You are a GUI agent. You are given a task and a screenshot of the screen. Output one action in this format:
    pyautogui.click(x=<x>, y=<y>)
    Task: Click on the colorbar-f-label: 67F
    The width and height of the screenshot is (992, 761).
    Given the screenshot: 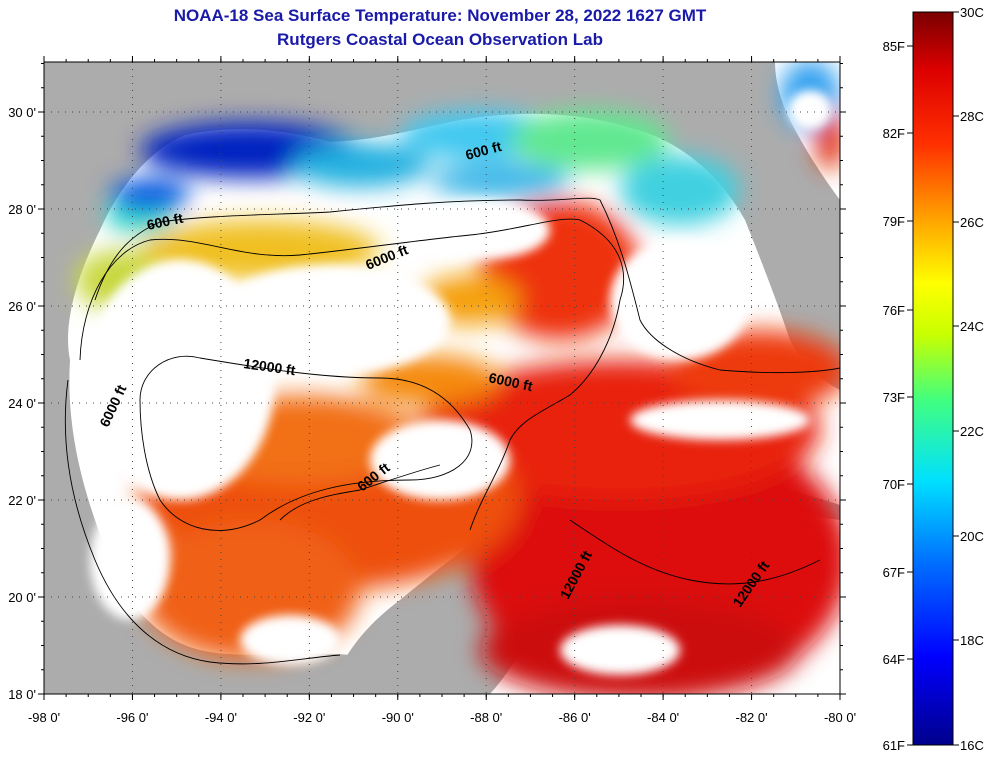 What is the action you would take?
    pyautogui.click(x=894, y=572)
    